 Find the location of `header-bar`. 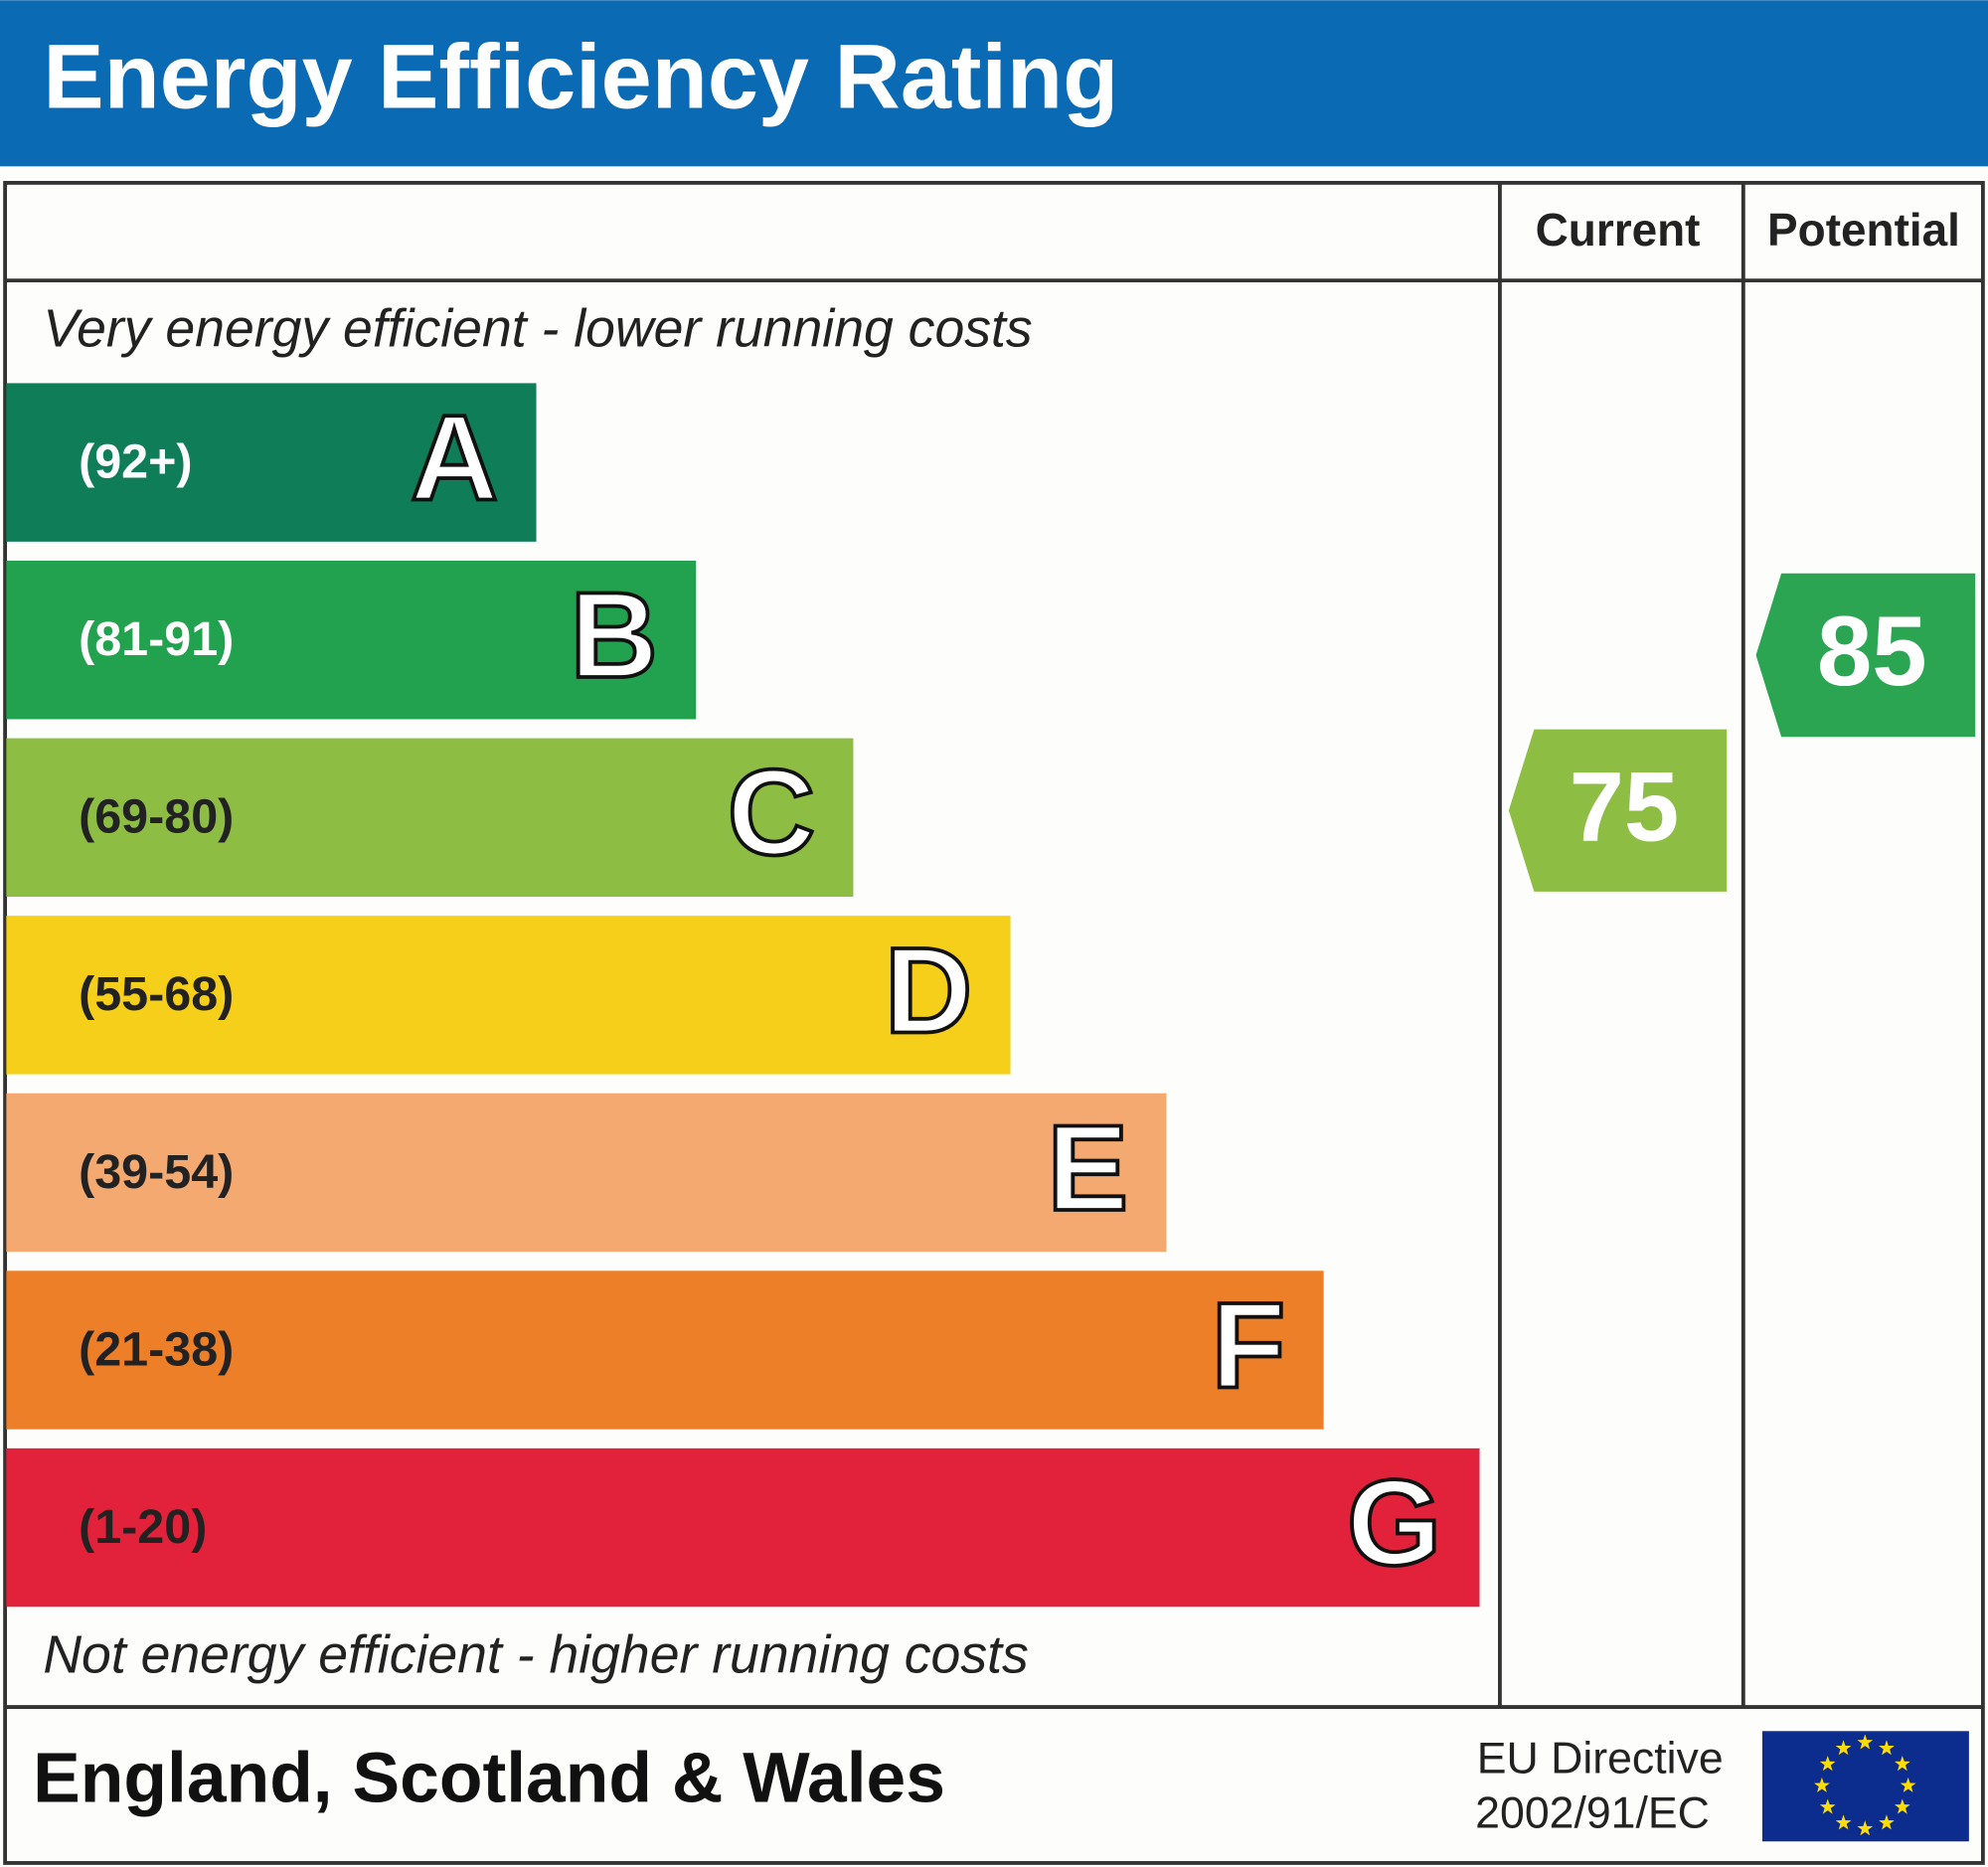

header-bar is located at coordinates (994, 83).